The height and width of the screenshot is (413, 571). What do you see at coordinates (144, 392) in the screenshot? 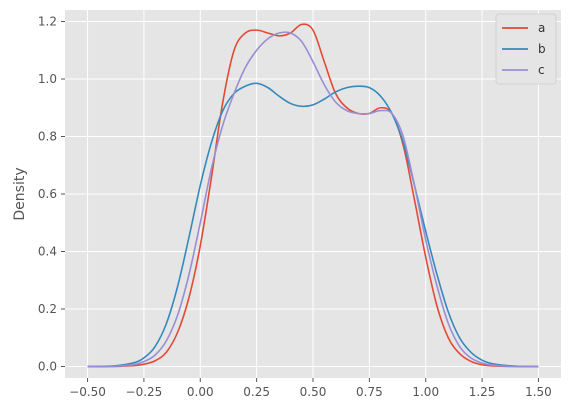
I see `x-tick-label: −0.25` at bounding box center [144, 392].